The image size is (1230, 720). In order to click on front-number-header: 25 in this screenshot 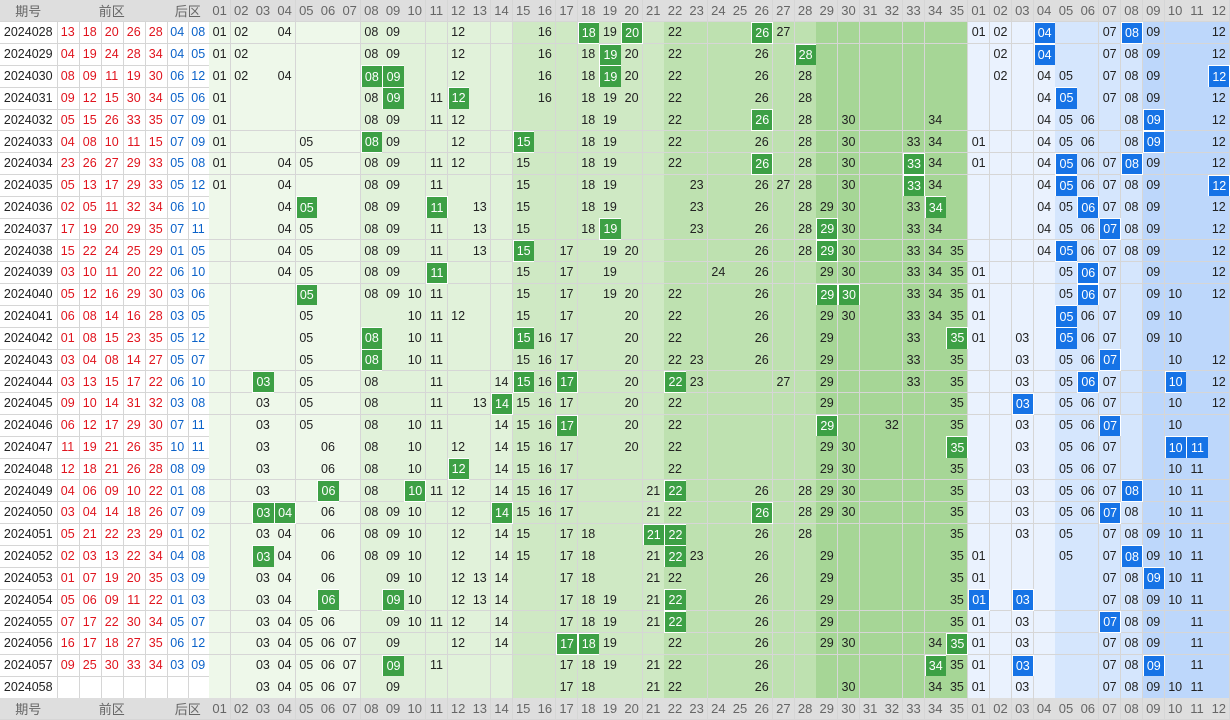, I will do `click(740, 11)`.